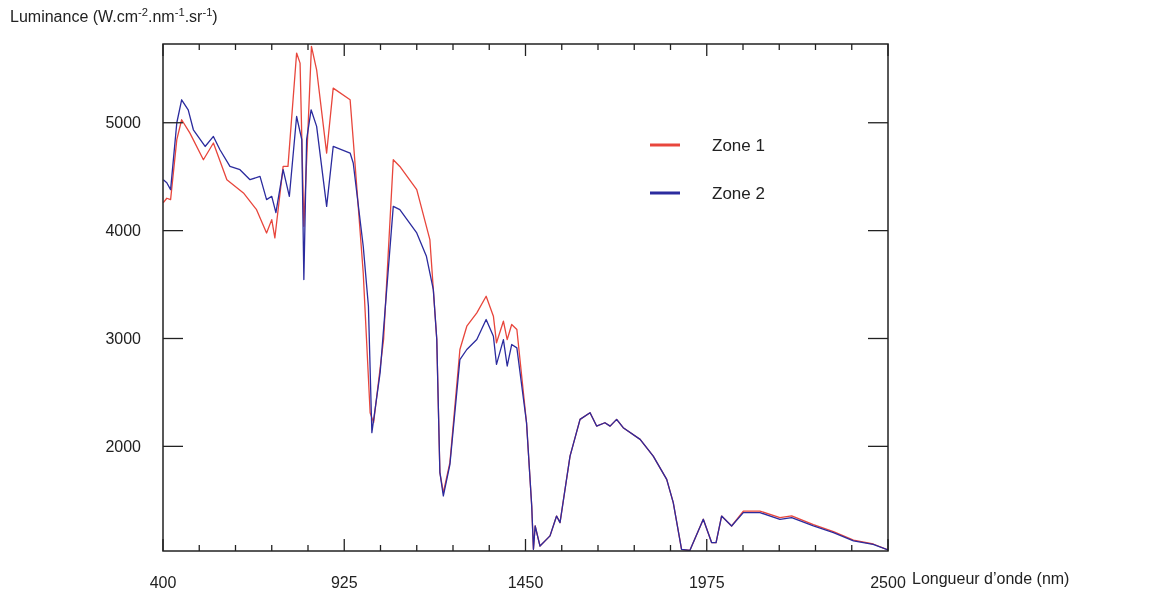  Describe the element at coordinates (114, 15) in the screenshot. I see `y-axis-title: Luminance (W.cm$^{-2}$.nm$^{-1}$.sr$^{-1}$)` at that location.